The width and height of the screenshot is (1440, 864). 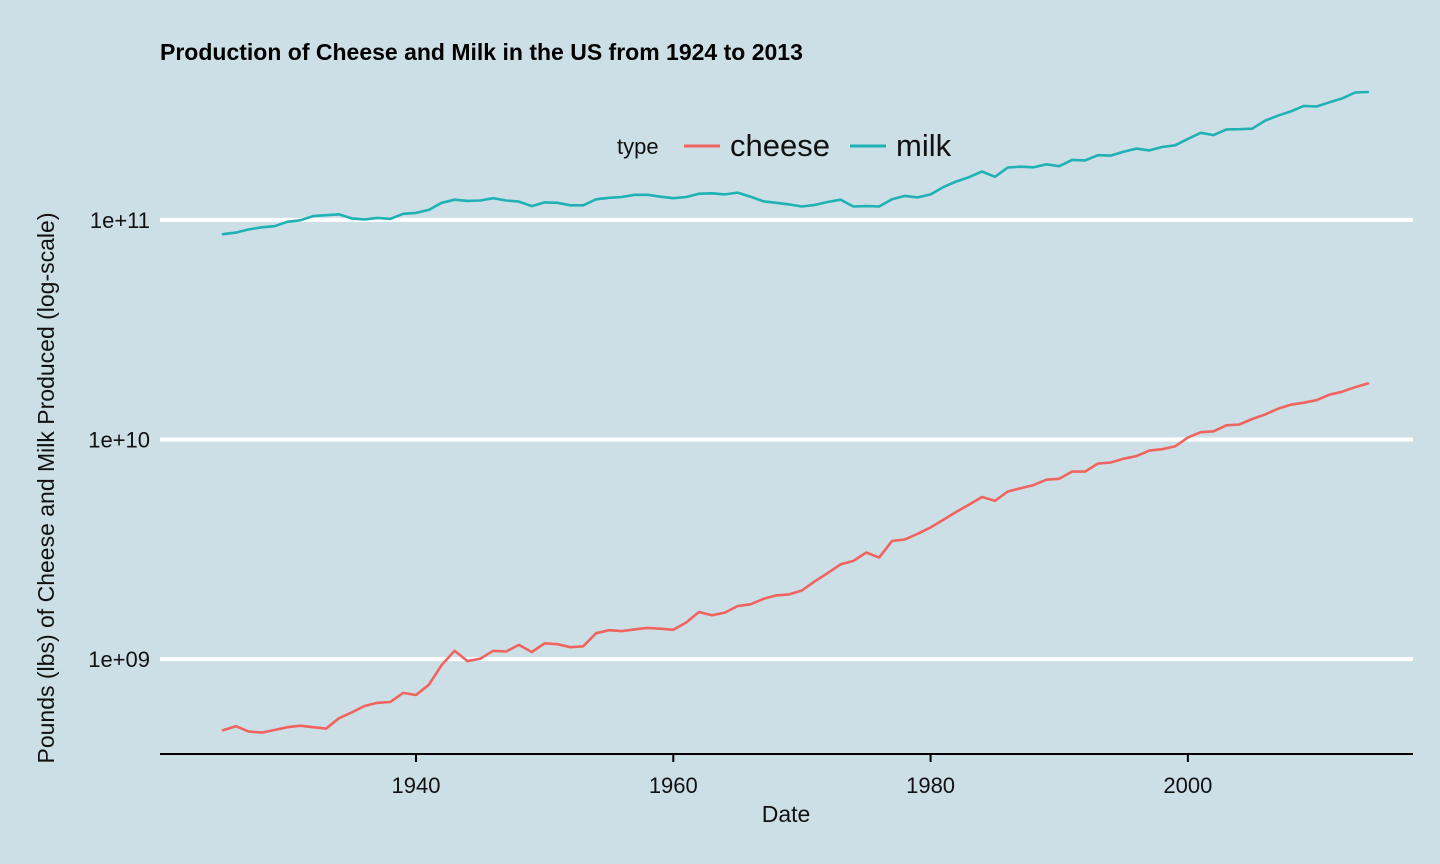 I want to click on y-tick-label: 1e+10, so click(x=119, y=439).